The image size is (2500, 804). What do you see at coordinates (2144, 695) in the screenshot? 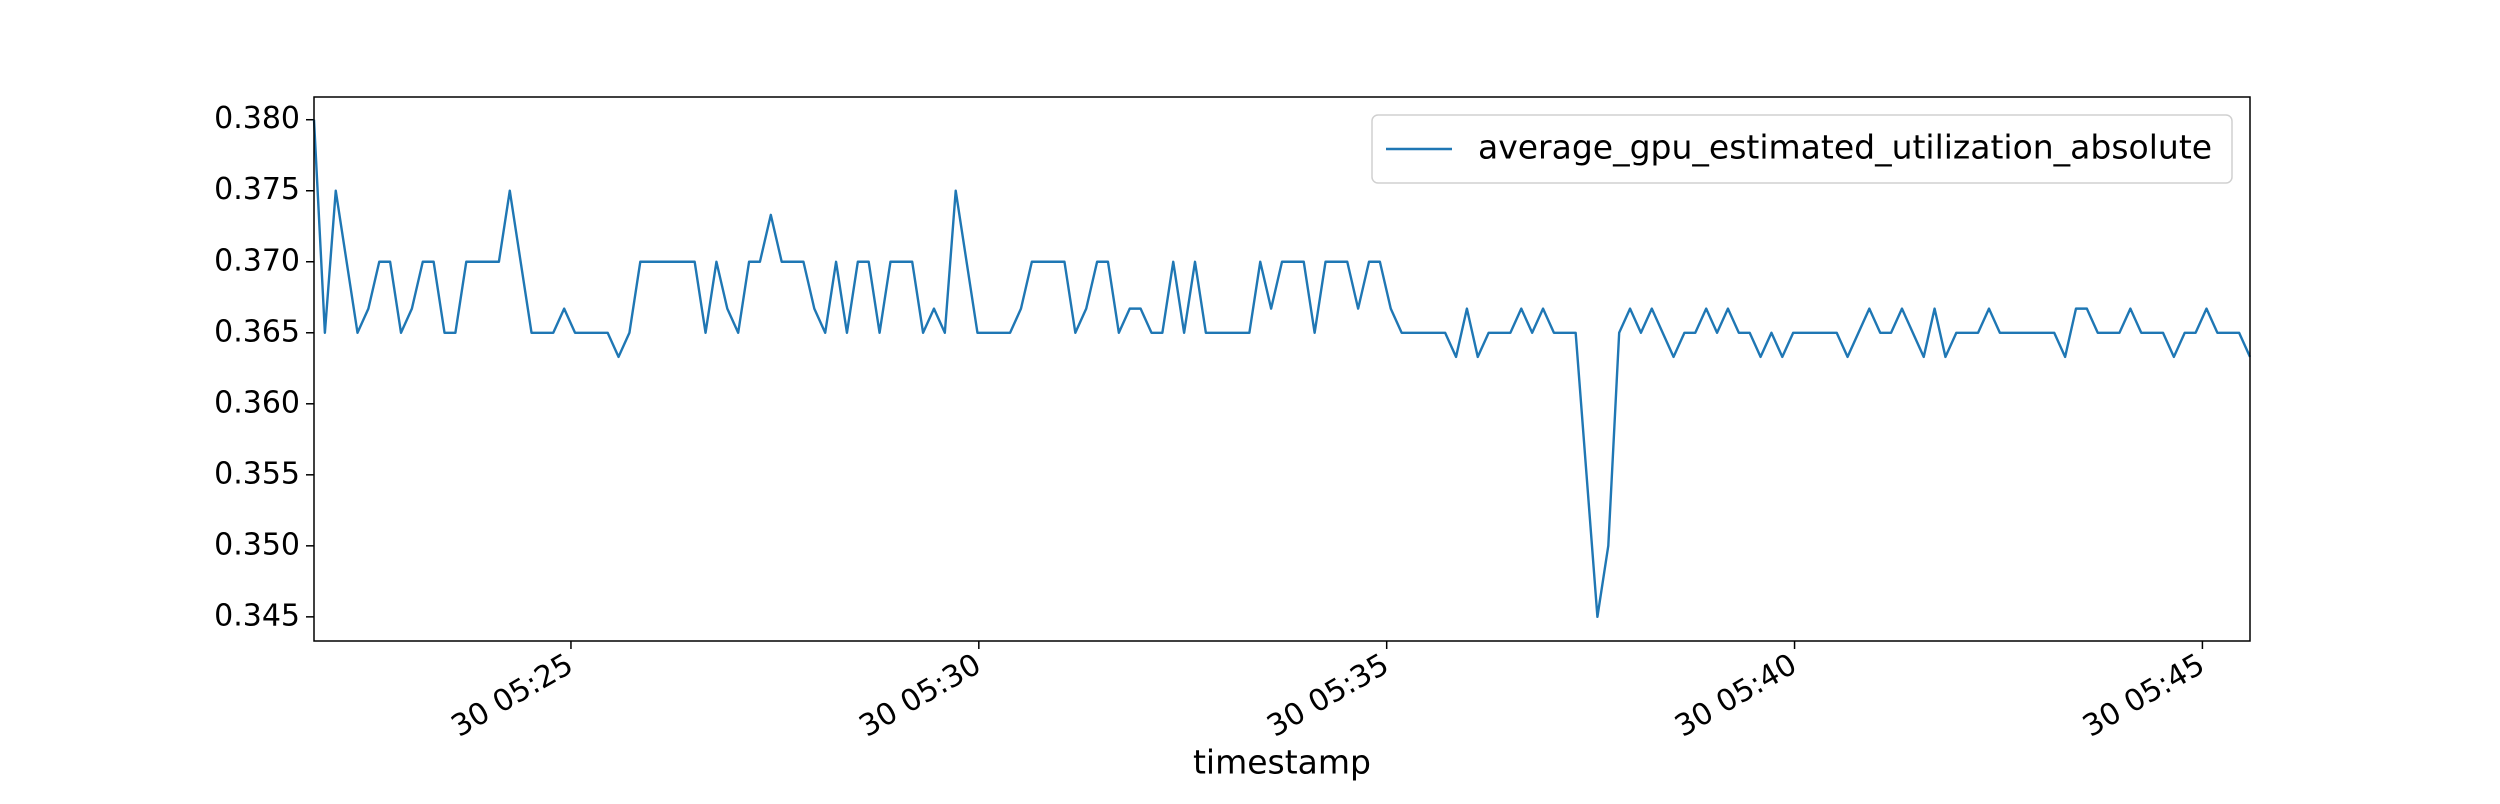
I see `x-tick-label: 30 05:45` at bounding box center [2144, 695].